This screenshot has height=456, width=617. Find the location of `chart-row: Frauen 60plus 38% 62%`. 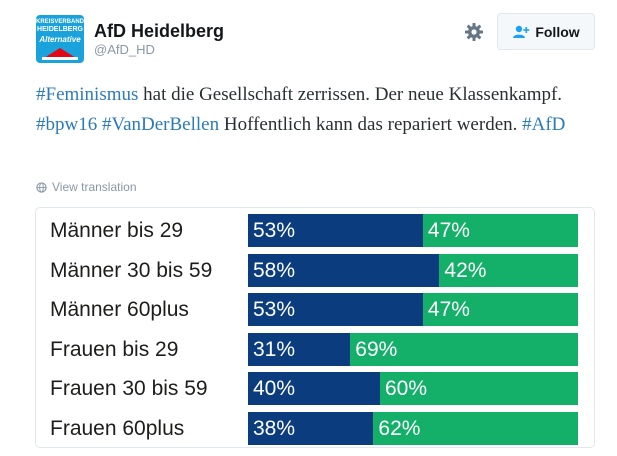

chart-row: Frauen 60plus 38% 62% is located at coordinates (315, 431).